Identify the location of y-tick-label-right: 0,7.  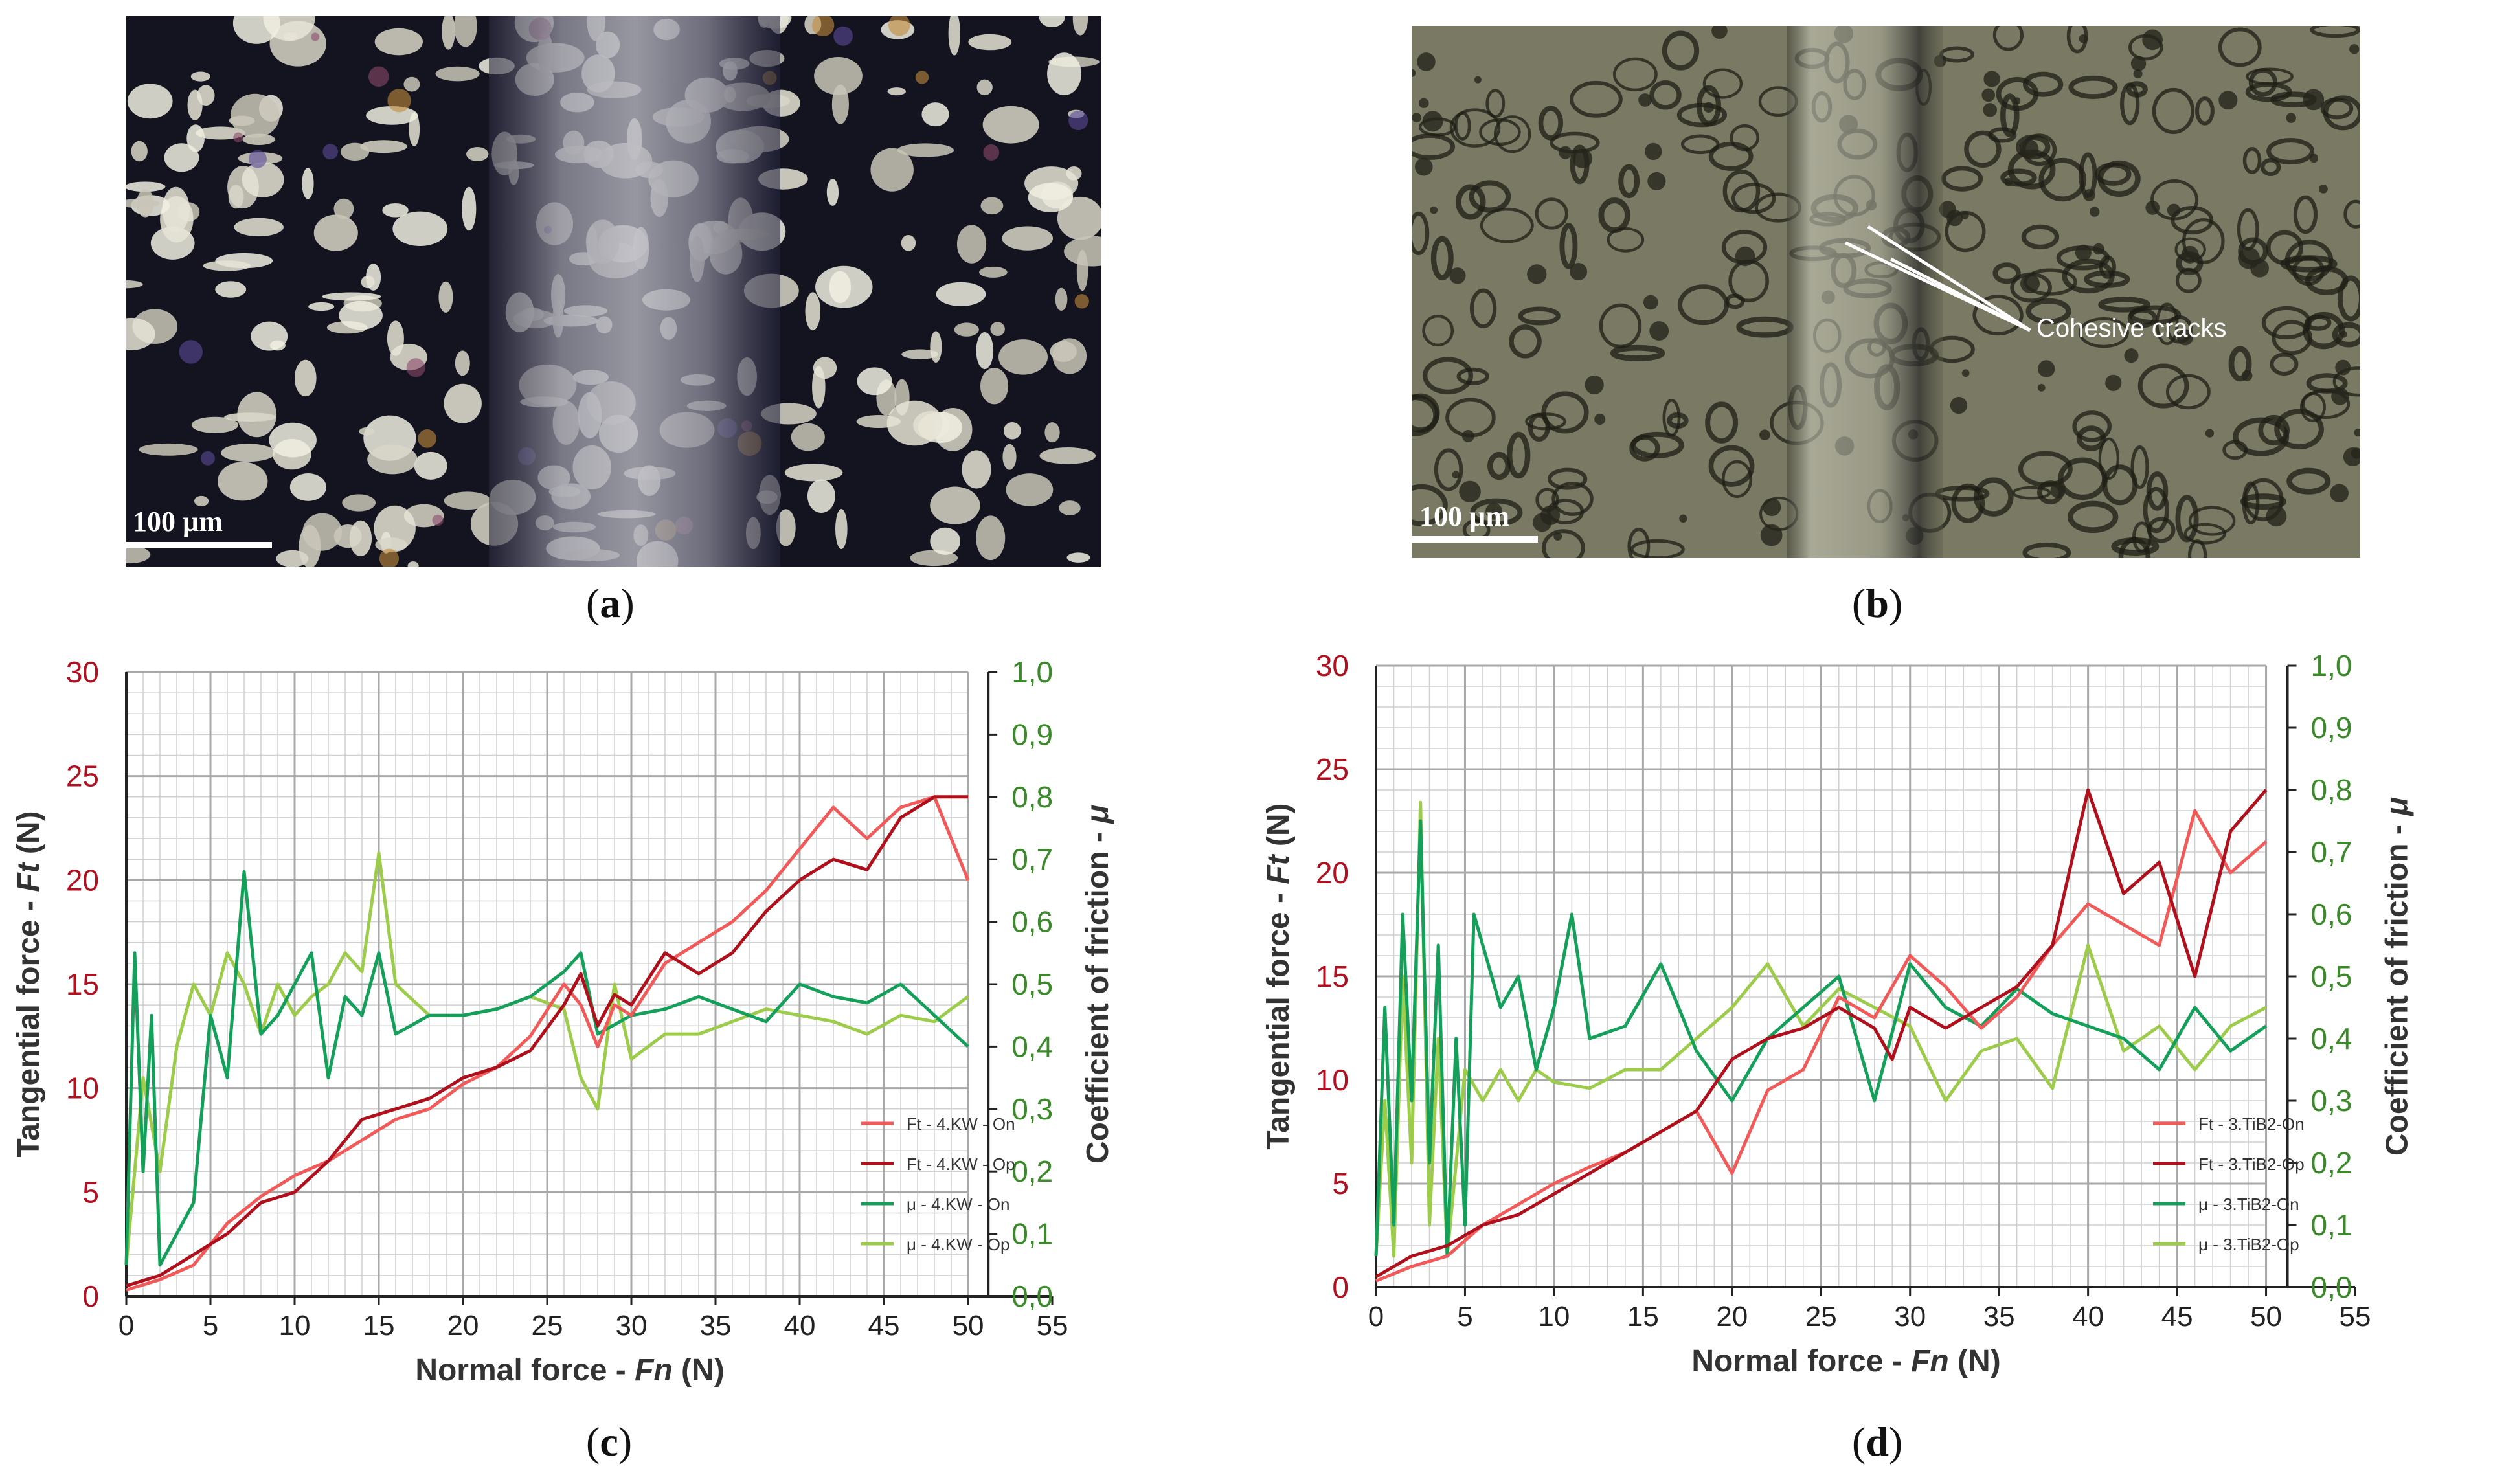
(2332, 852).